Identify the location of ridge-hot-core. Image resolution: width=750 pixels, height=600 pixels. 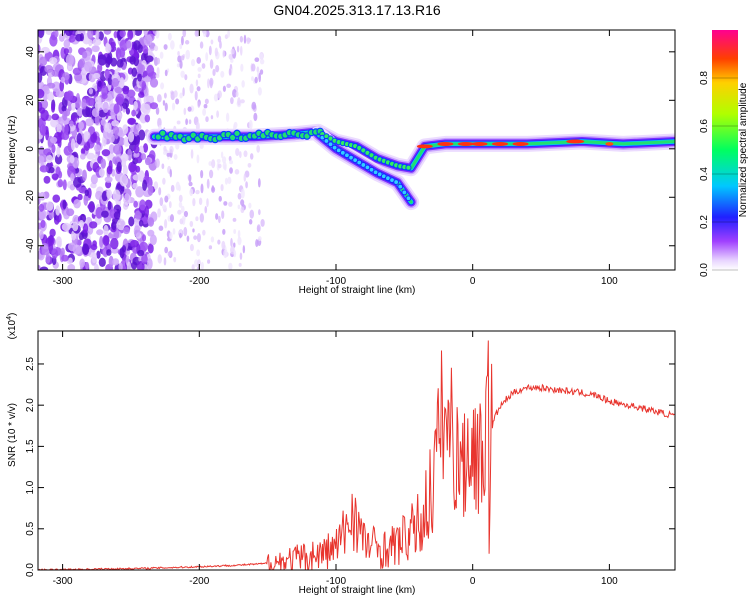
(500, 143).